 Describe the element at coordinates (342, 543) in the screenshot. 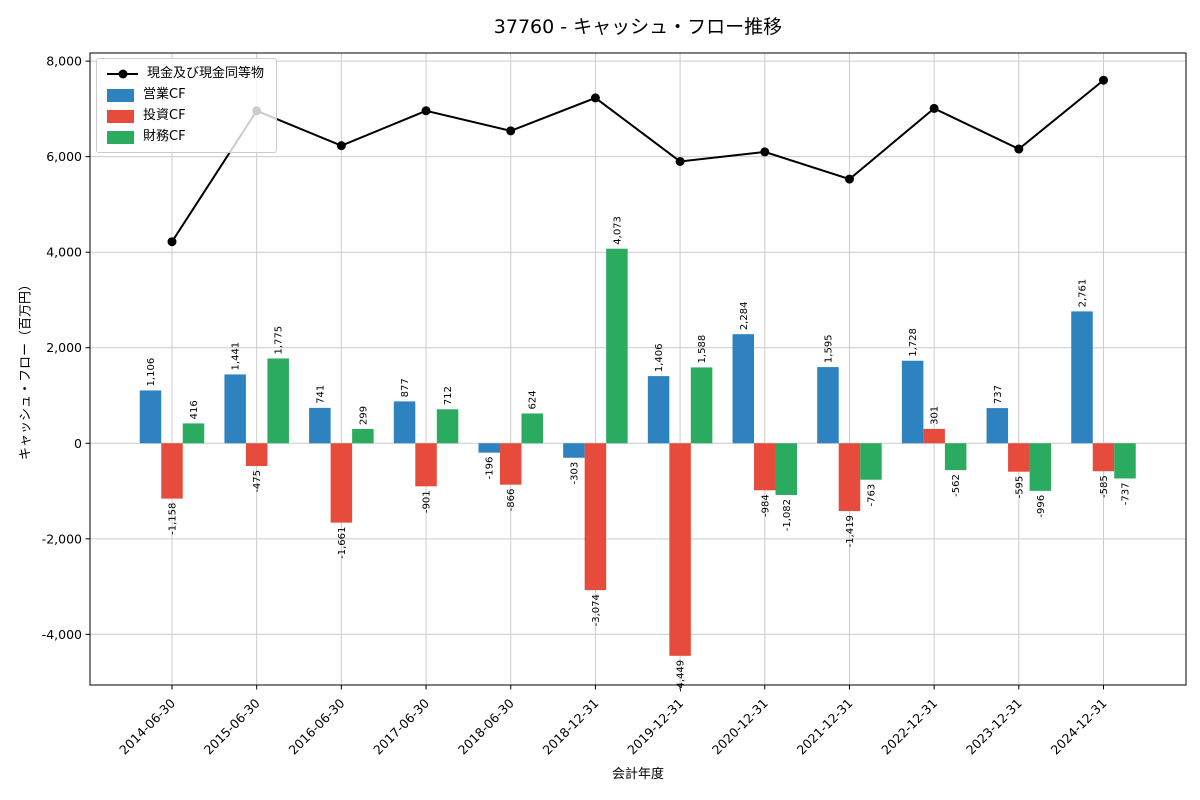

I see `bar-label-investing-cf: -1,661` at that location.